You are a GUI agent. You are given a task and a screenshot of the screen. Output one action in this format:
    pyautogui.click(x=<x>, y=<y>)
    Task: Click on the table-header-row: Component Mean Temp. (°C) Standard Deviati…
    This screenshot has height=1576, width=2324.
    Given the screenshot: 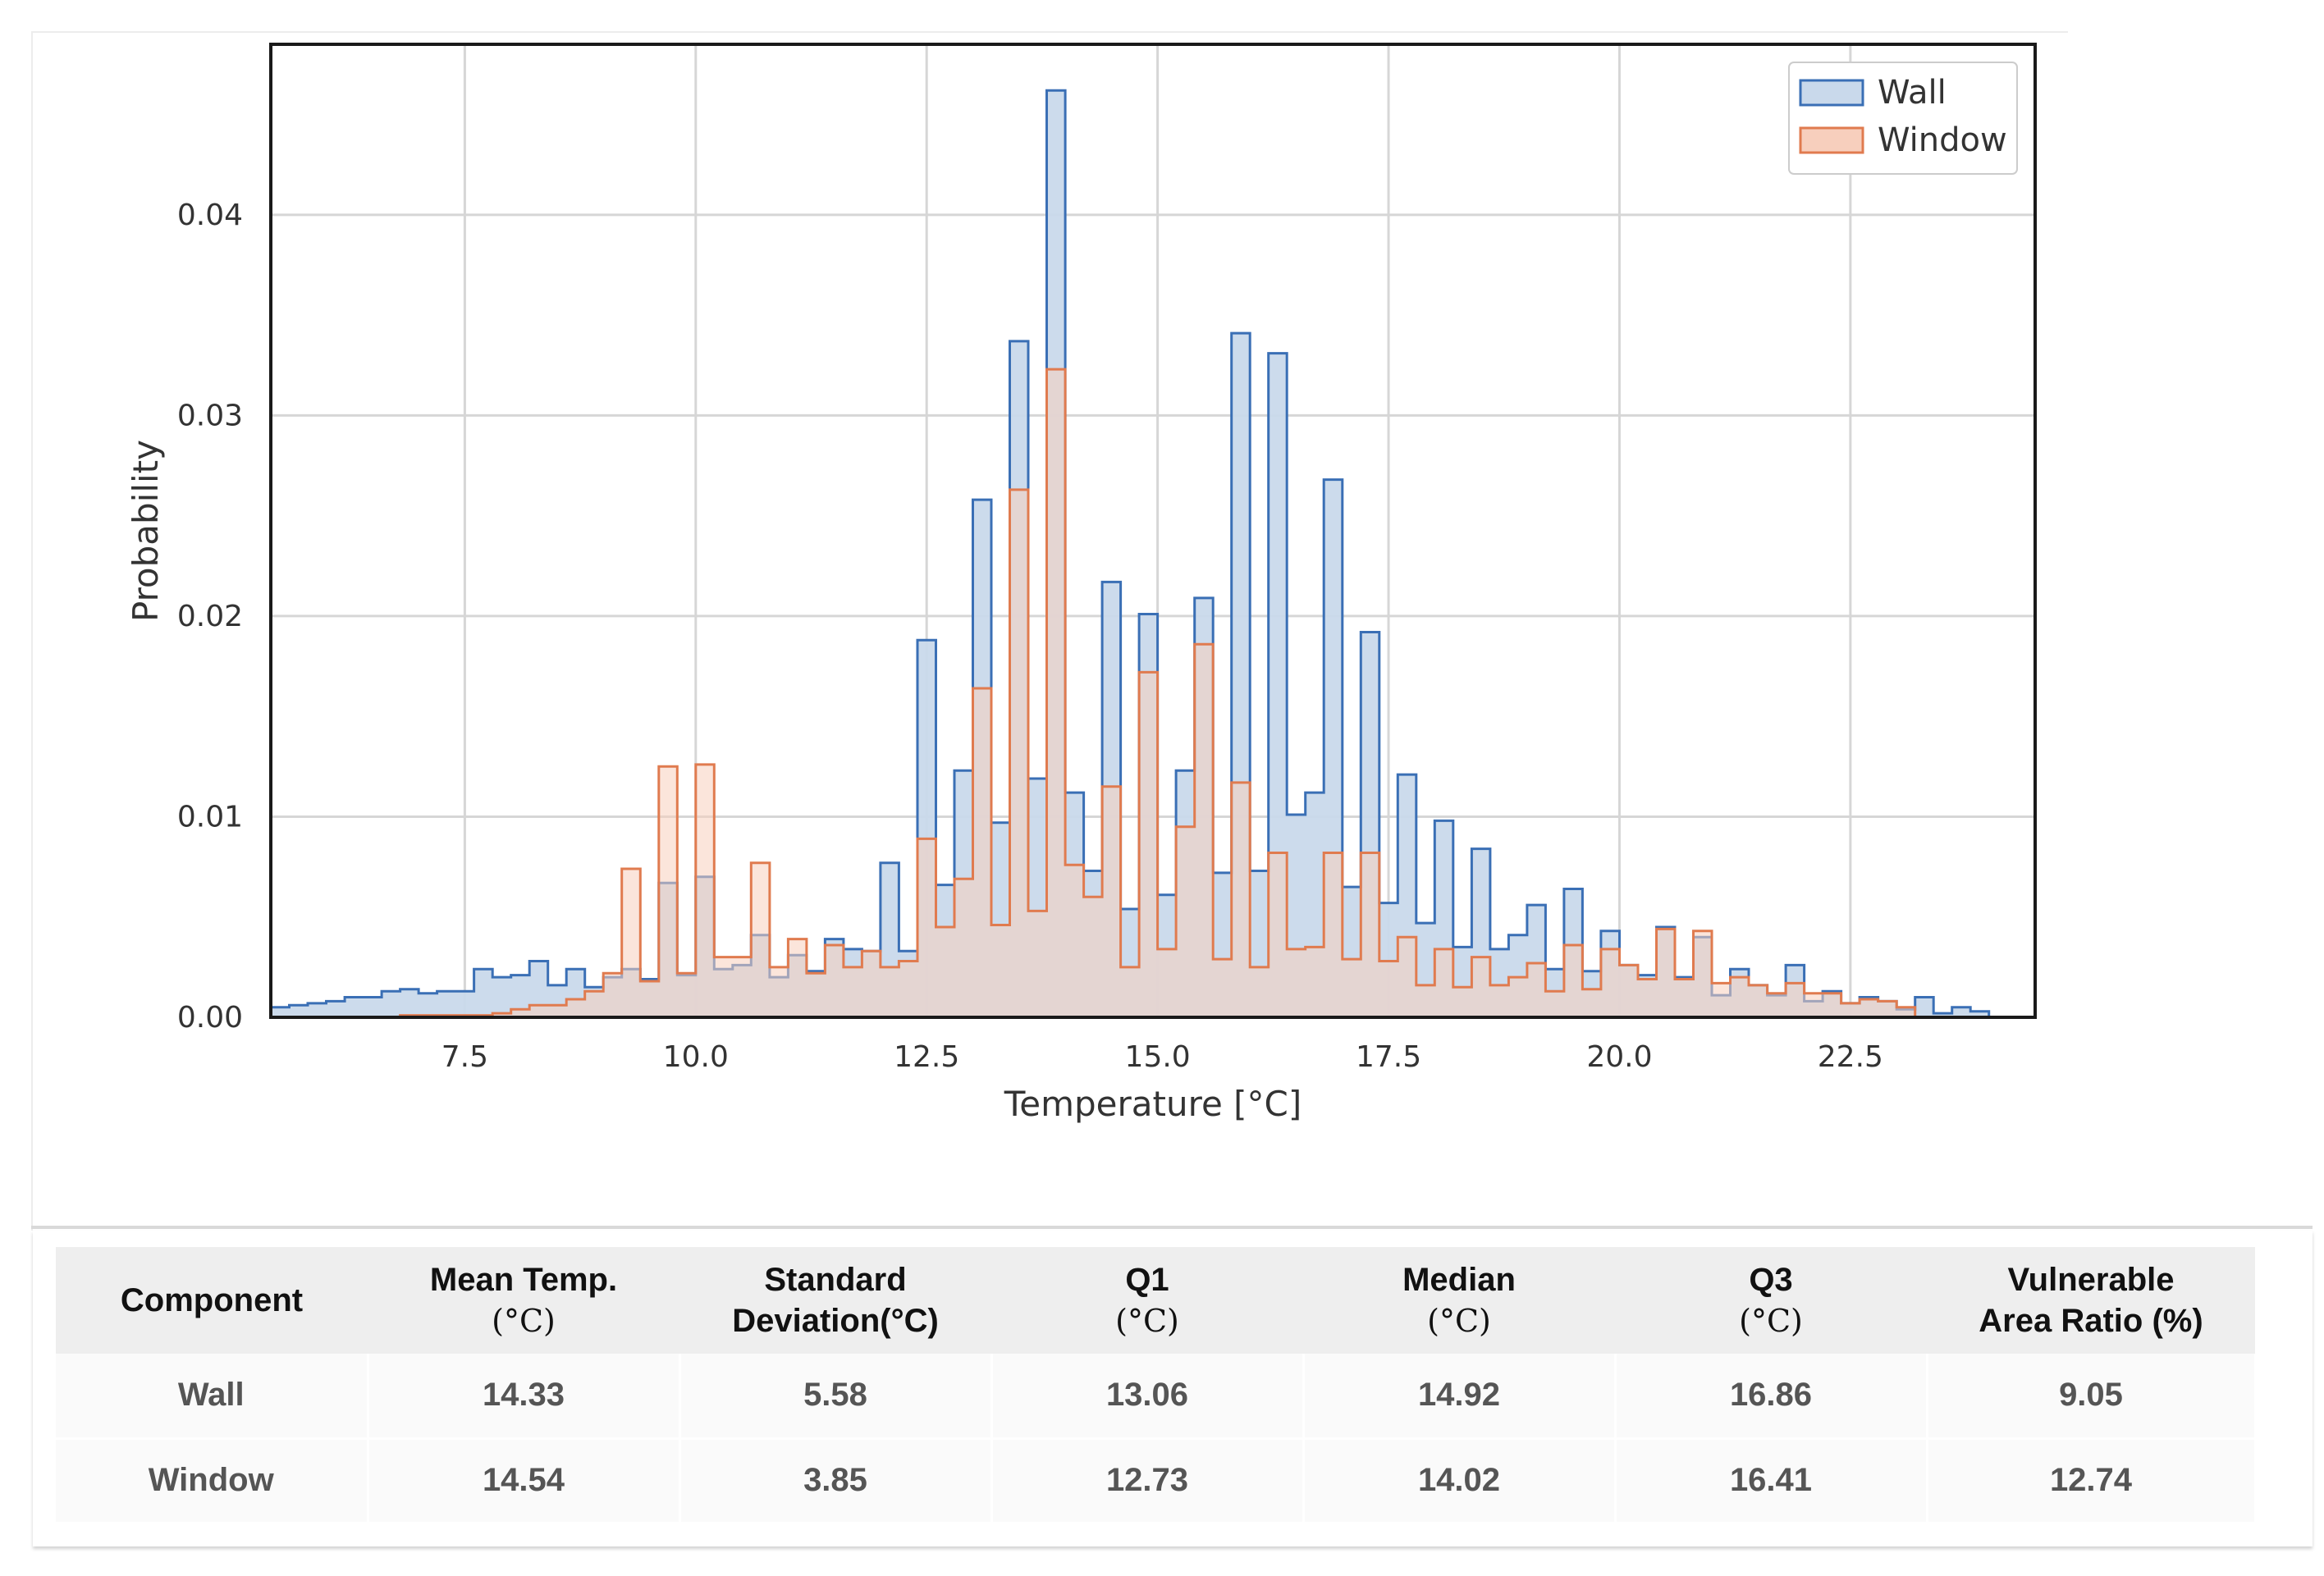 What is the action you would take?
    pyautogui.click(x=1155, y=1300)
    